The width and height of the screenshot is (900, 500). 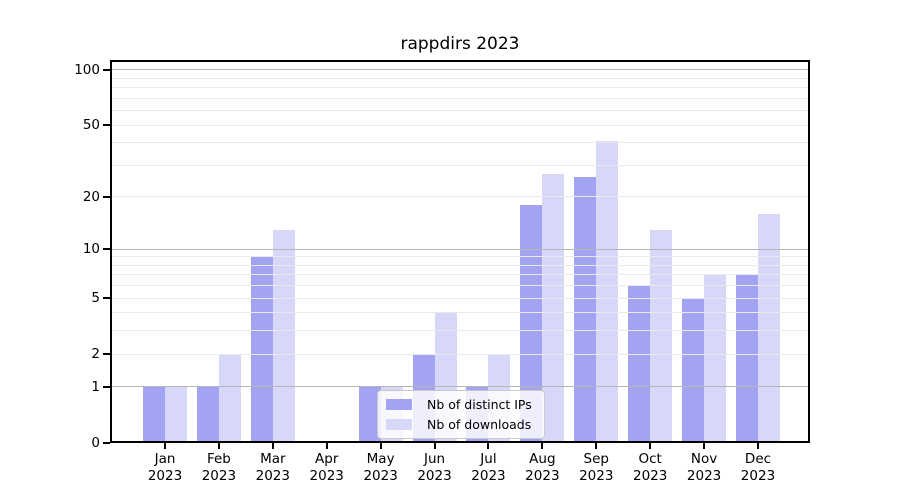 I want to click on x-tick-month: Feb, so click(x=218, y=459).